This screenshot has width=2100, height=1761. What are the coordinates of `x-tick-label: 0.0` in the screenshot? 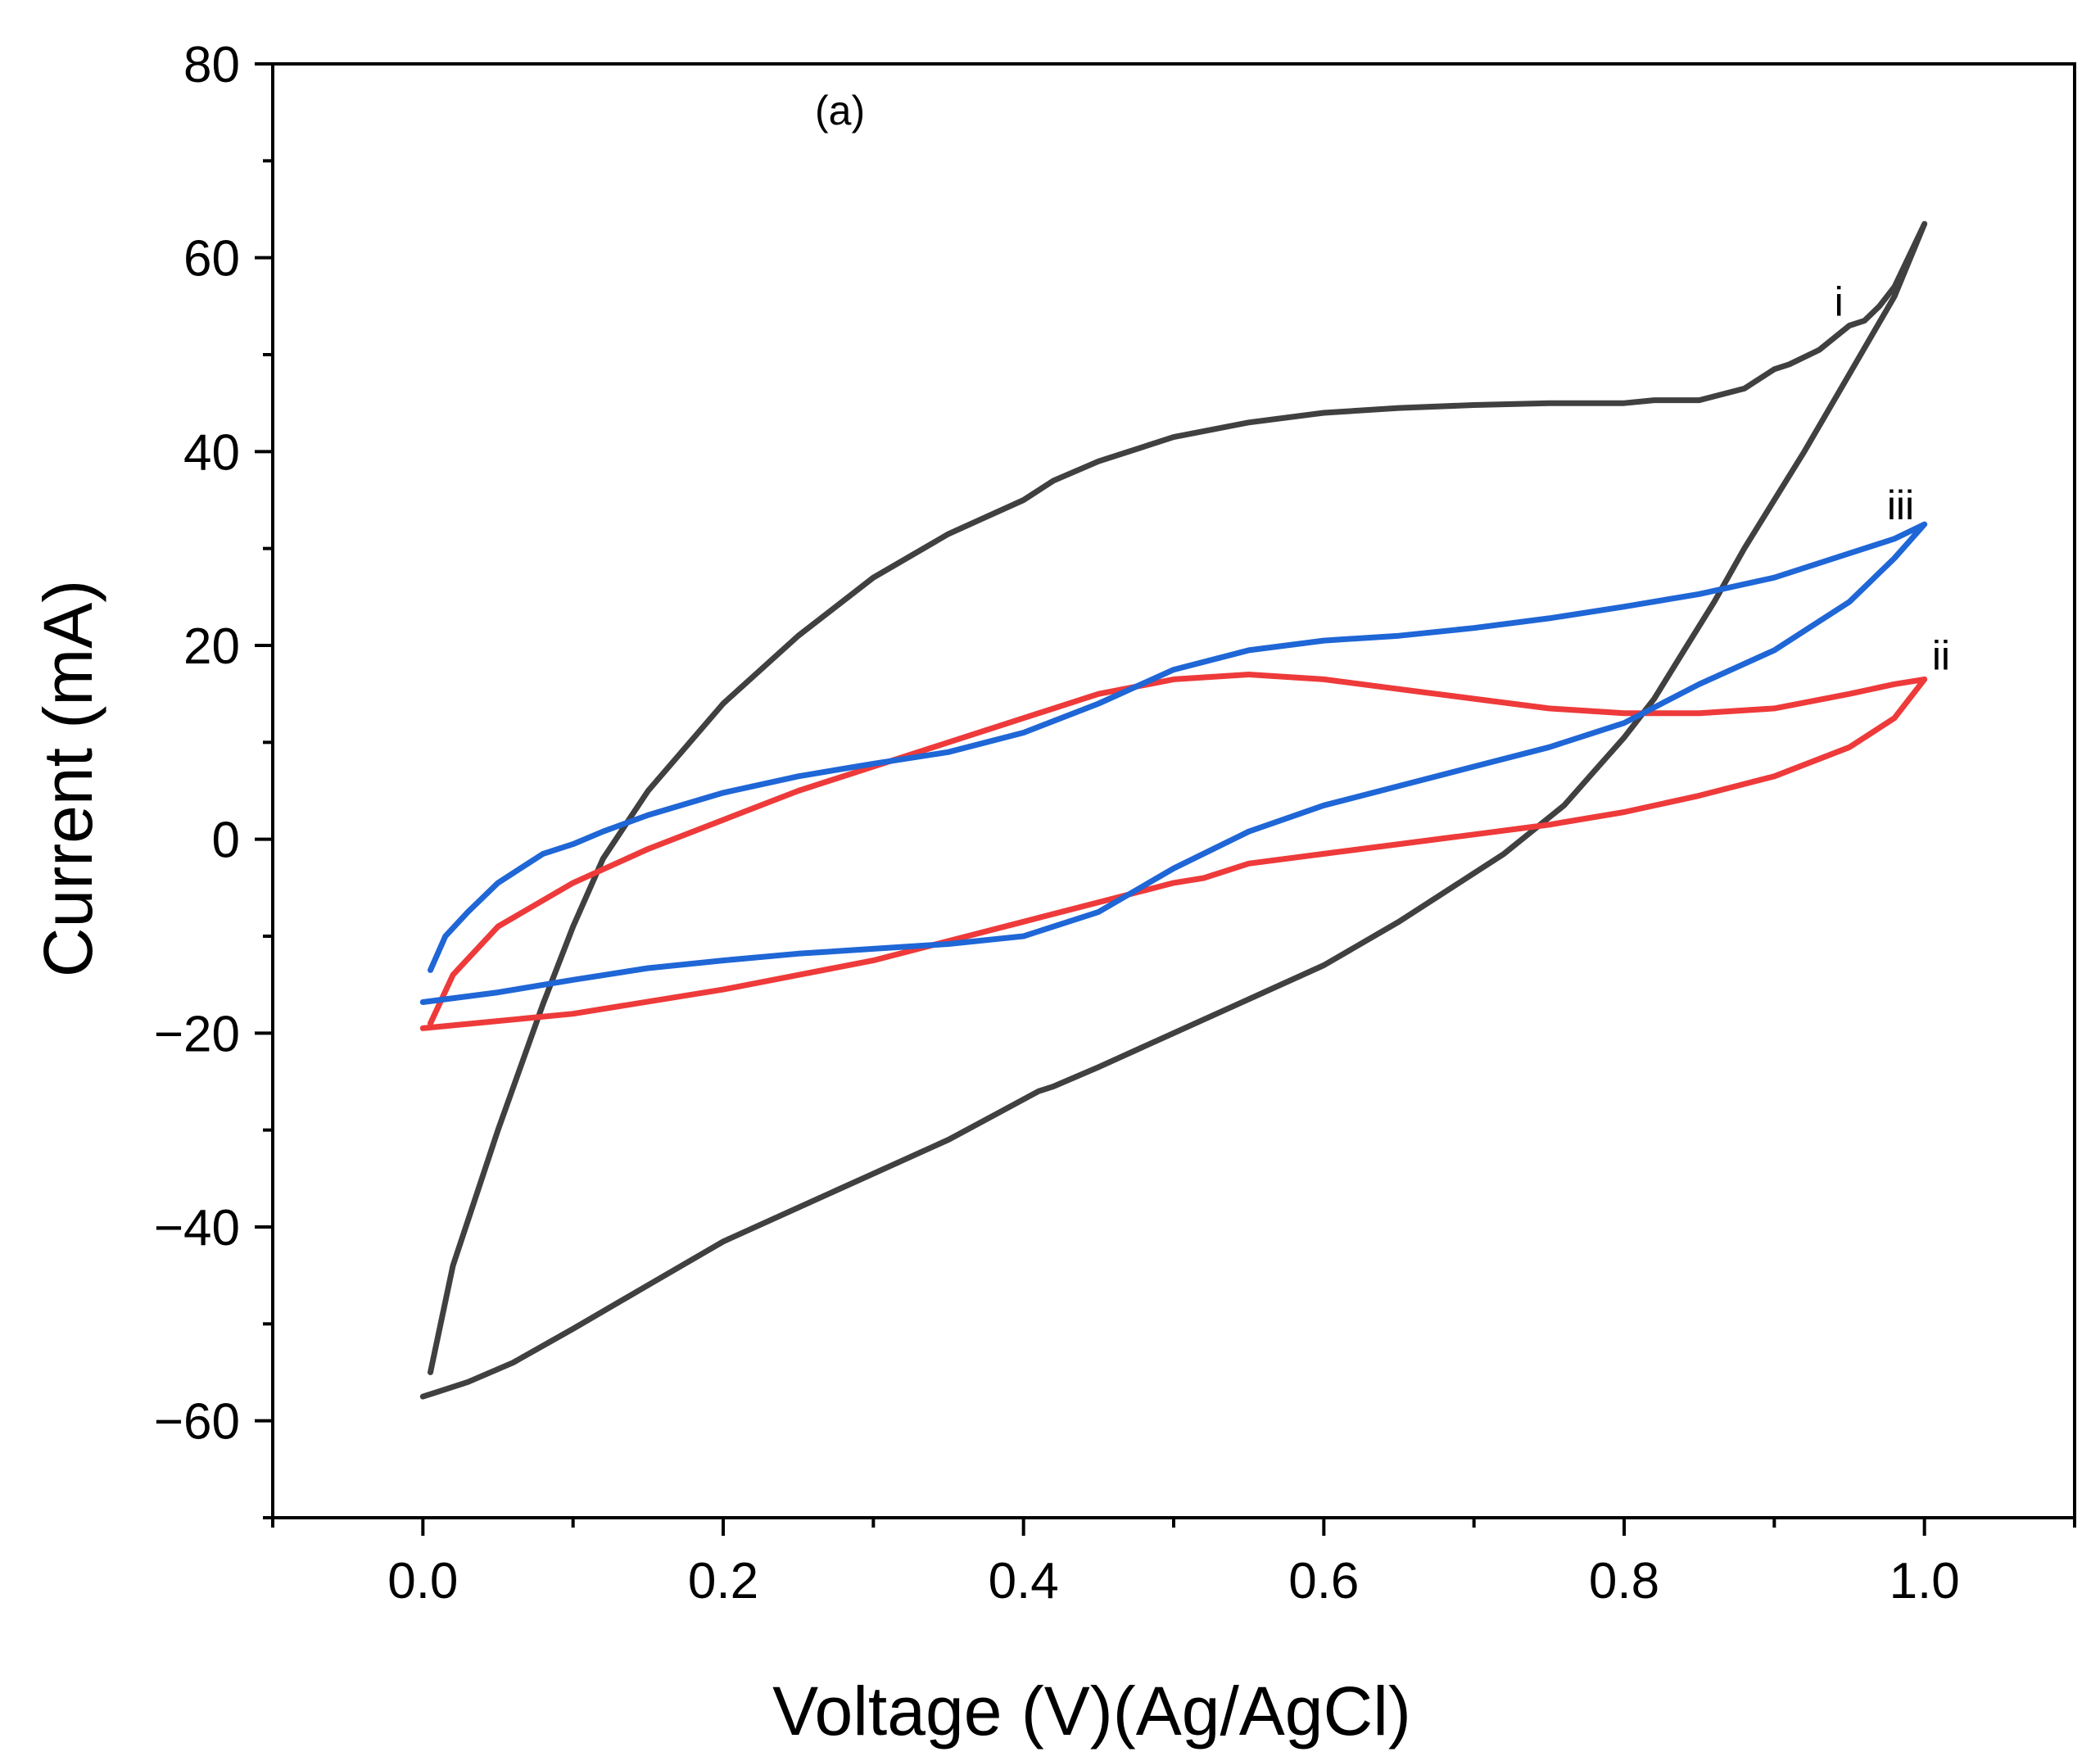 It's located at (422, 1581).